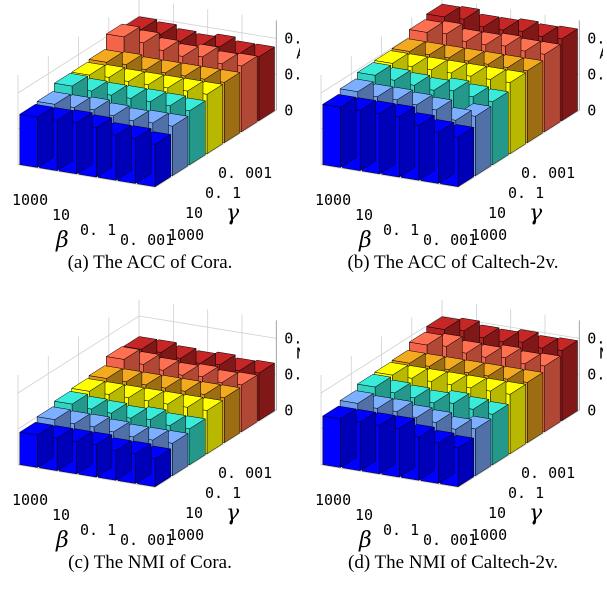 Image resolution: width=607 pixels, height=601 pixels. I want to click on caption-b: (b) The ACC of Caltech-2v., so click(453, 262).